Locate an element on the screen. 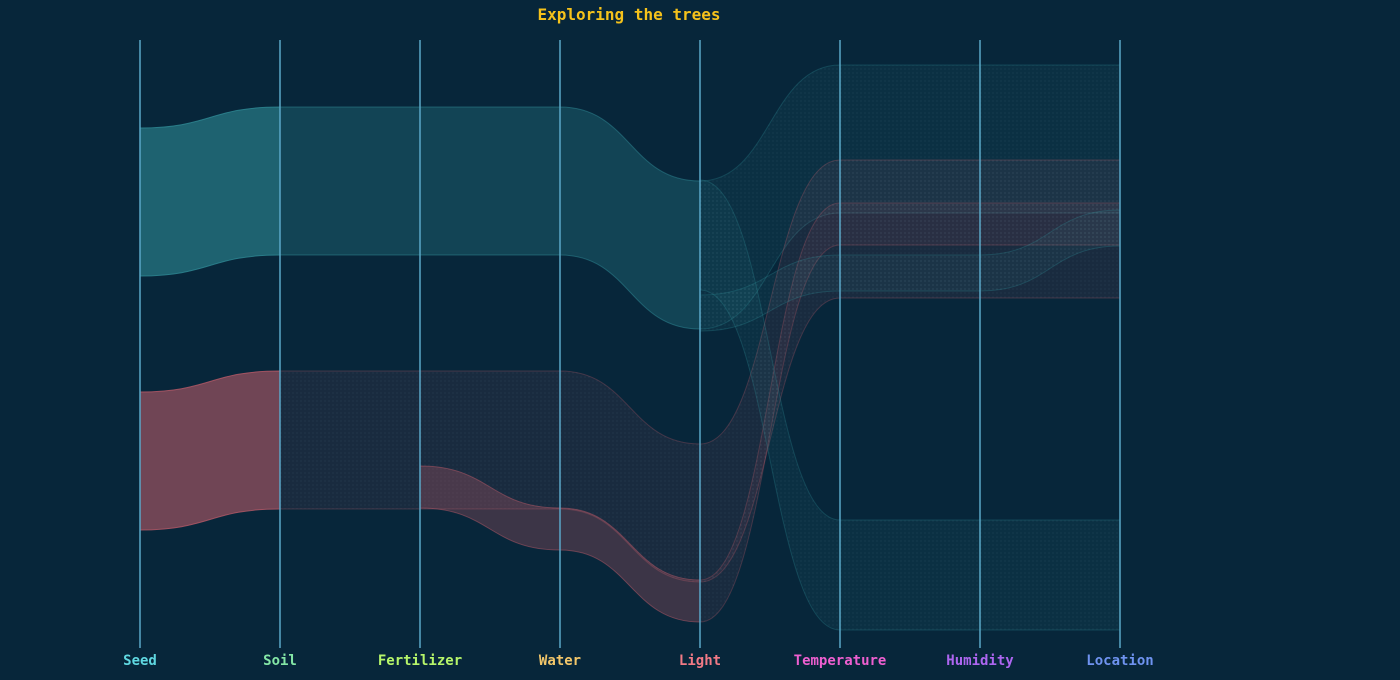 The image size is (1400, 680). axis-label-seed: Seed is located at coordinates (140, 661).